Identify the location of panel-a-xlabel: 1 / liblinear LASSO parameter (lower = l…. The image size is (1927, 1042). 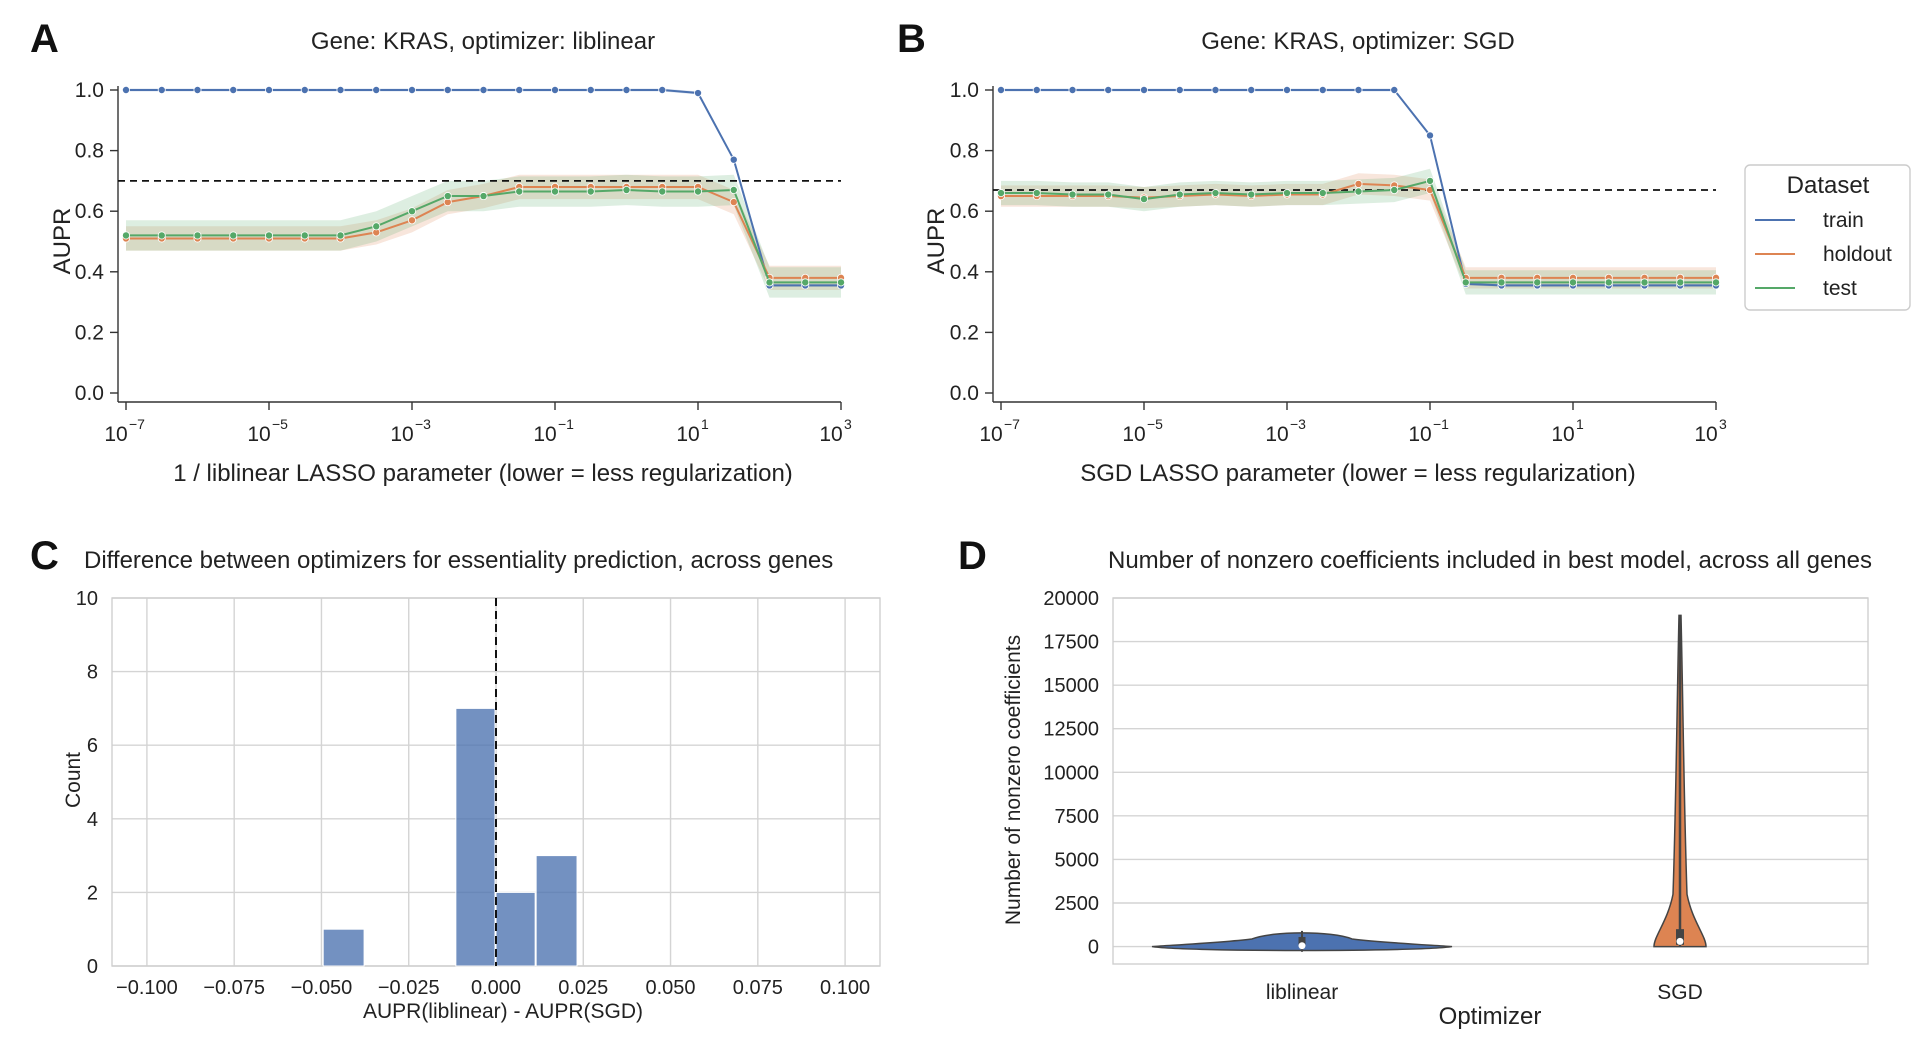
(483, 473).